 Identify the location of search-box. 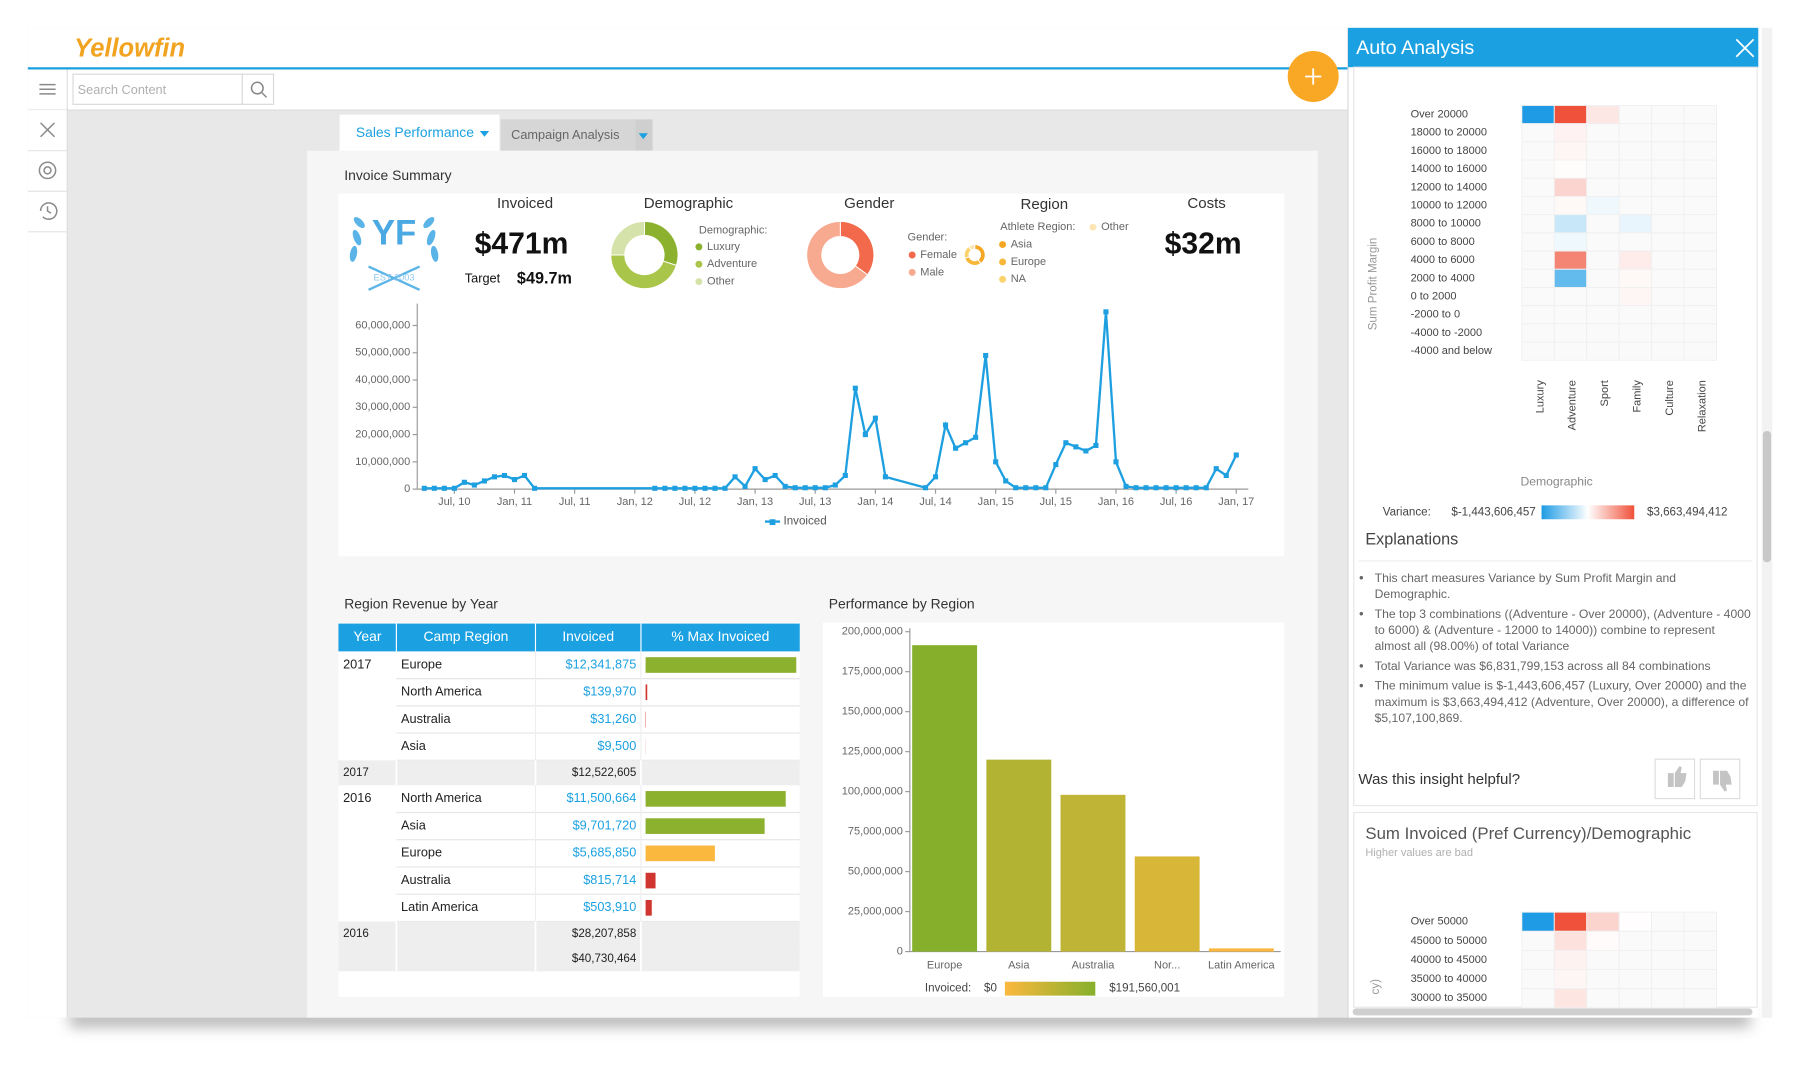
(173, 89).